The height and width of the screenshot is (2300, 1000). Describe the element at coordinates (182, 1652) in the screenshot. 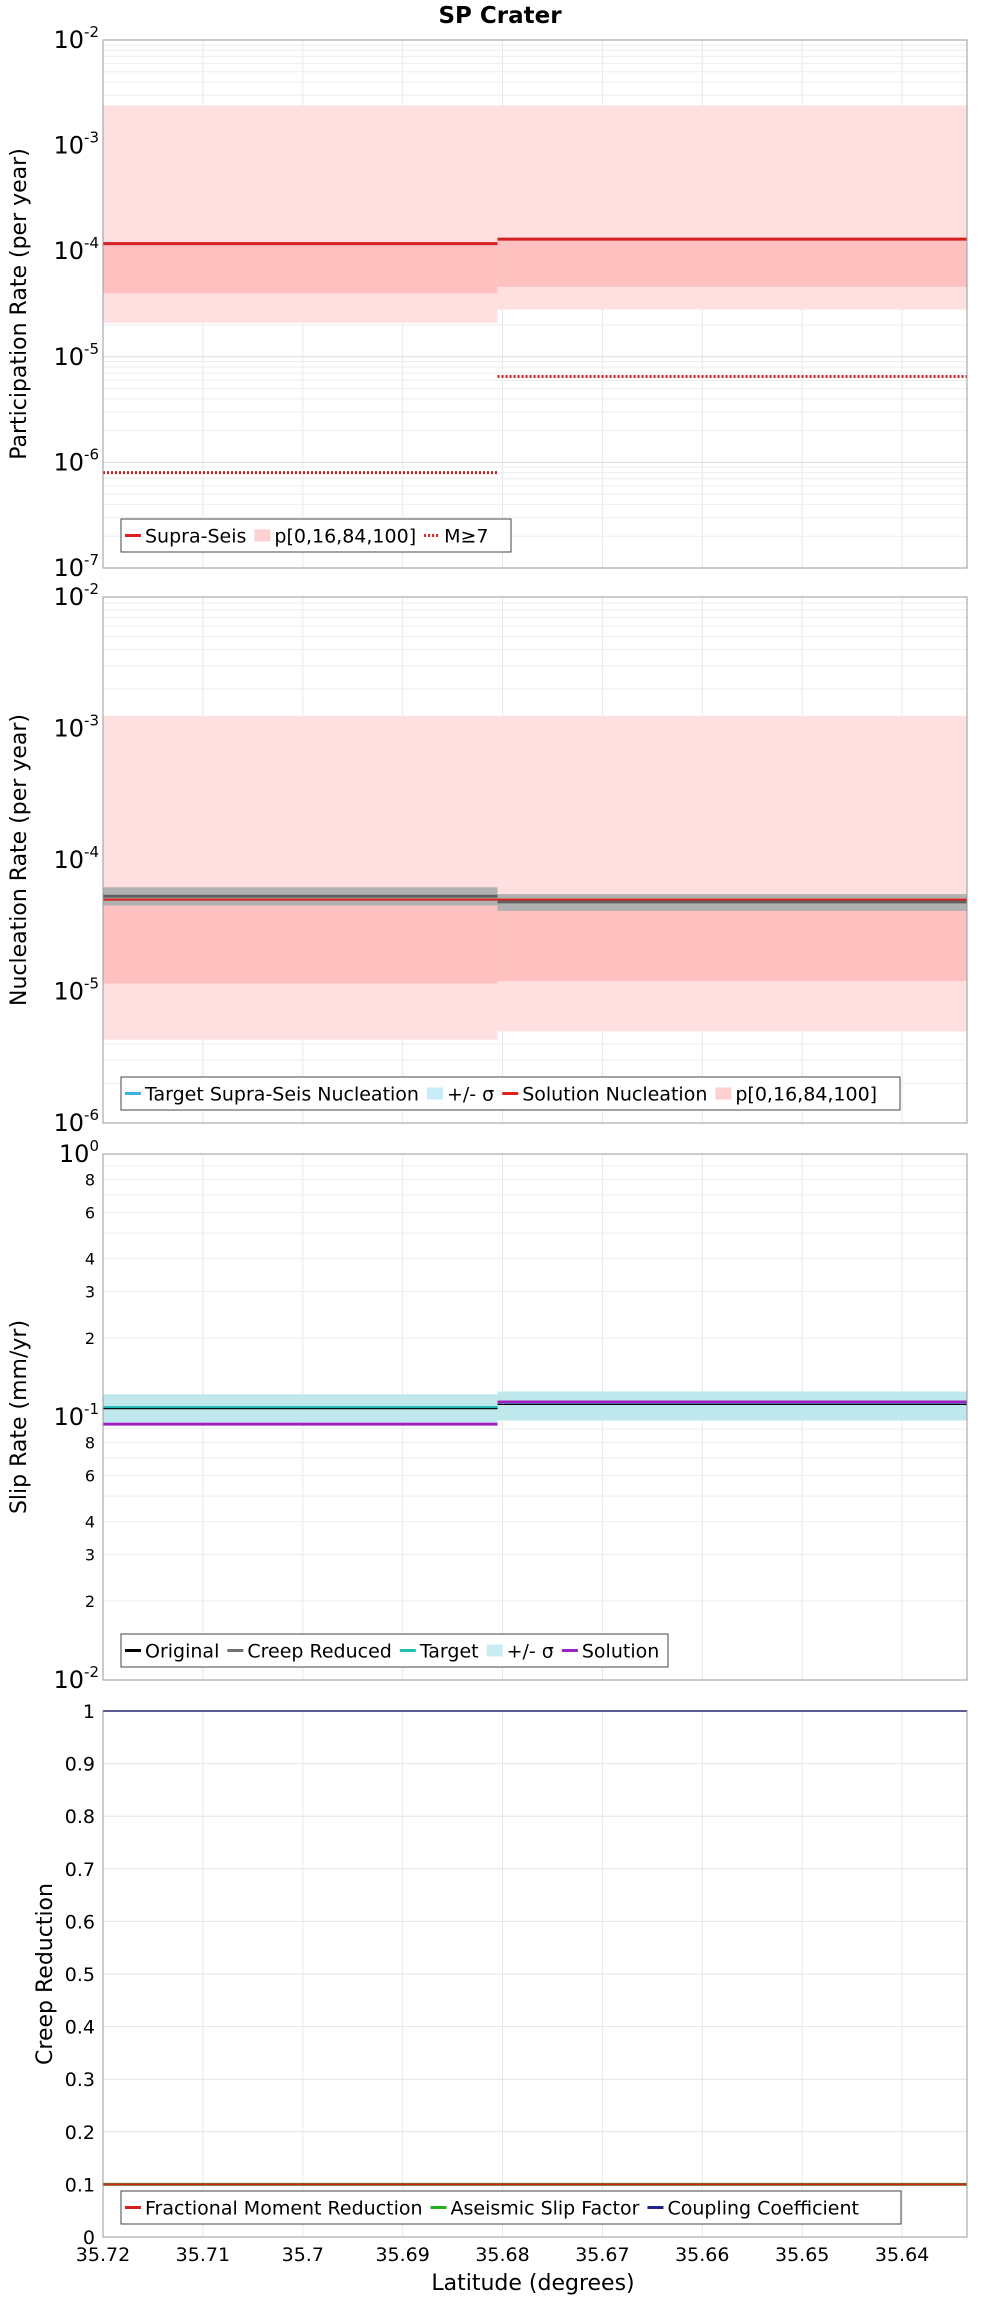

I see `legend-label: Original` at that location.